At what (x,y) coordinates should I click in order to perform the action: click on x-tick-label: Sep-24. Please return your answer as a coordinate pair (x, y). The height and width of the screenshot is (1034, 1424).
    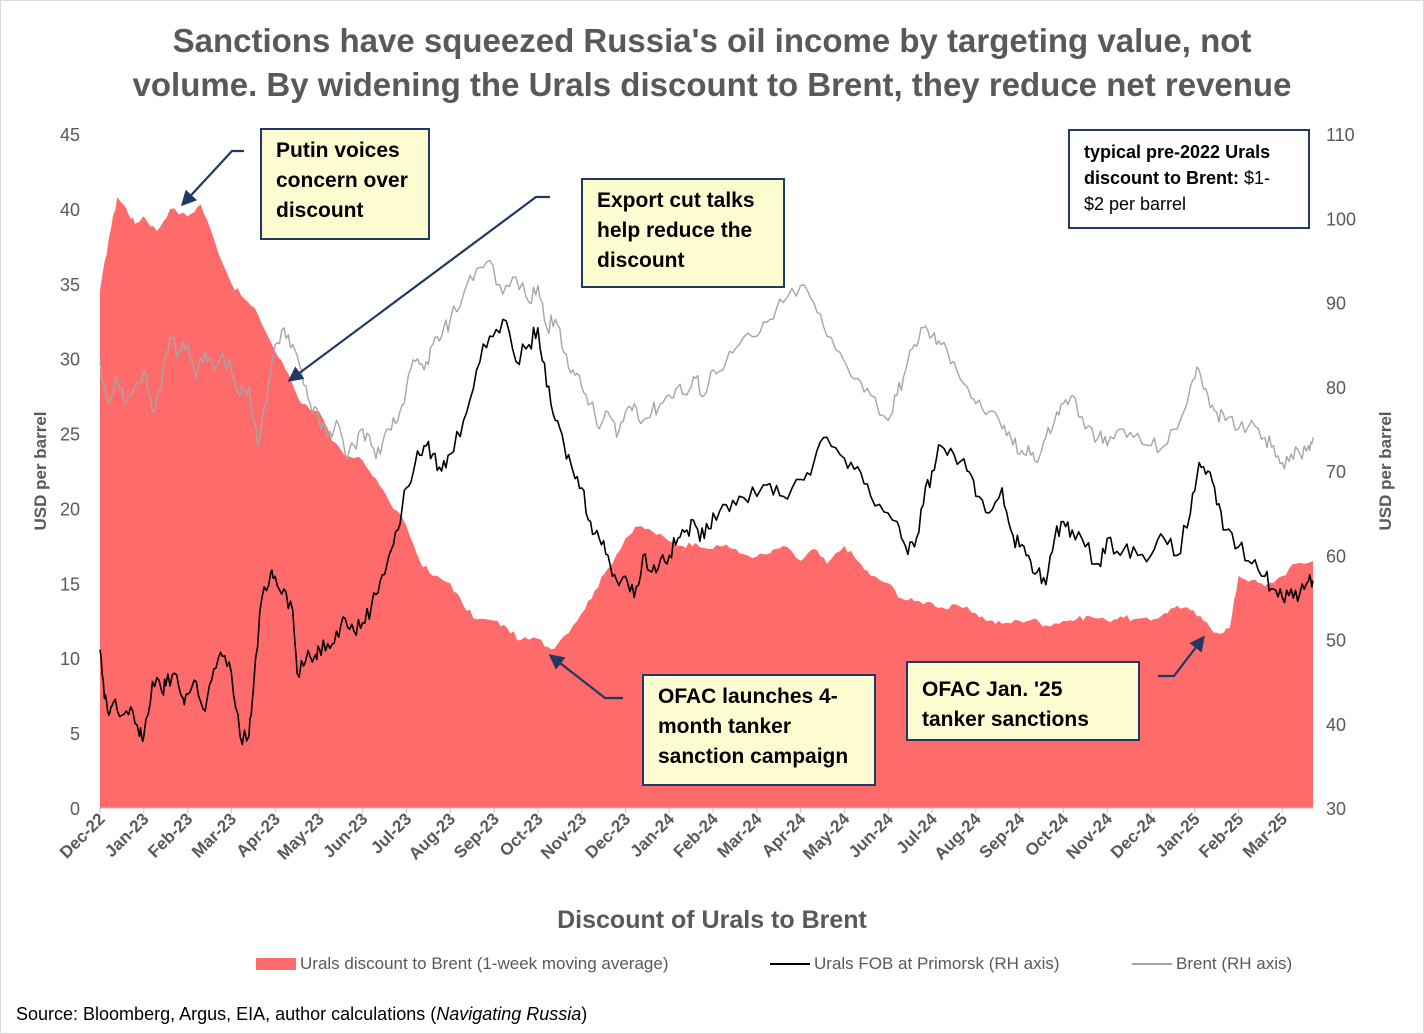
    Looking at the image, I should click on (1002, 835).